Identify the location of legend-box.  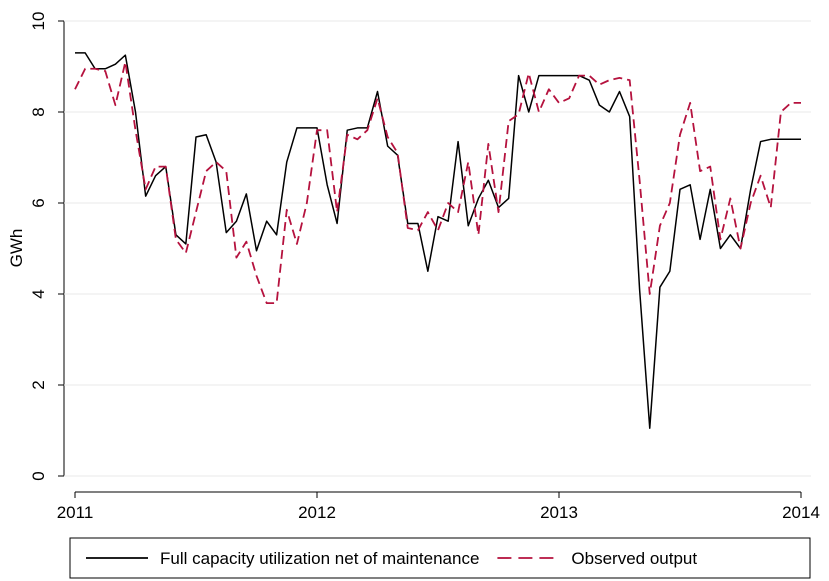
(440, 558).